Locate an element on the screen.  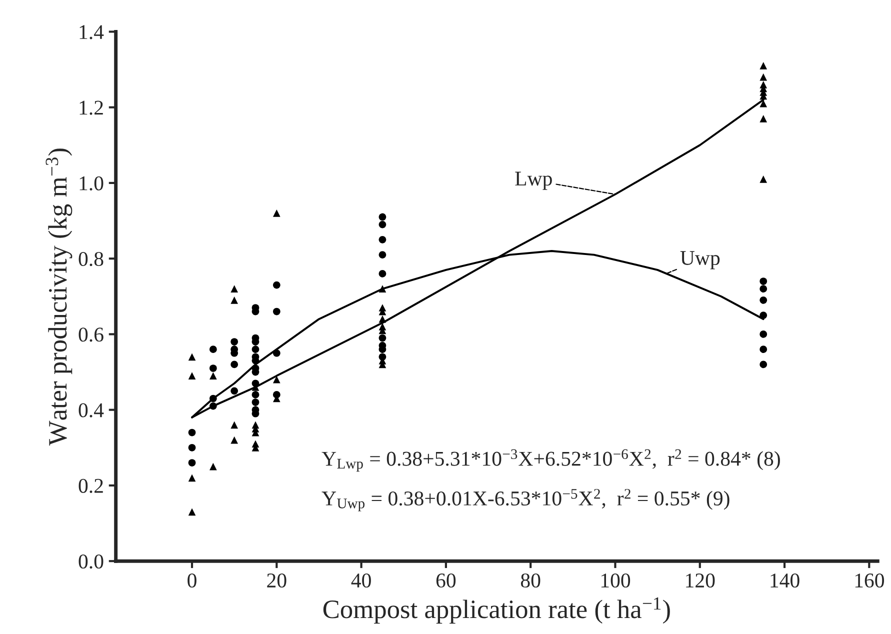
x-tick-label: 100 is located at coordinates (615, 581).